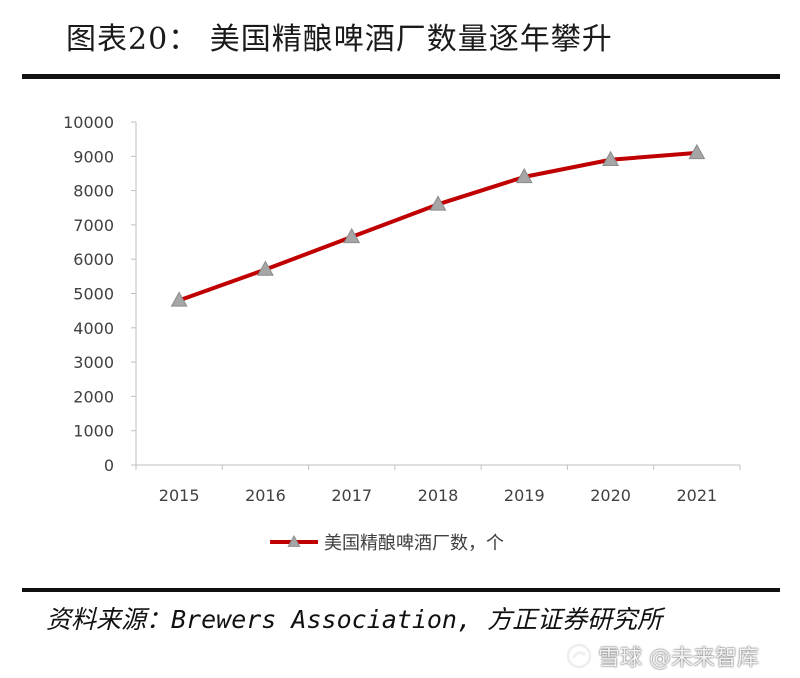 The image size is (800, 678). What do you see at coordinates (351, 495) in the screenshot?
I see `x-tick-label: 2017` at bounding box center [351, 495].